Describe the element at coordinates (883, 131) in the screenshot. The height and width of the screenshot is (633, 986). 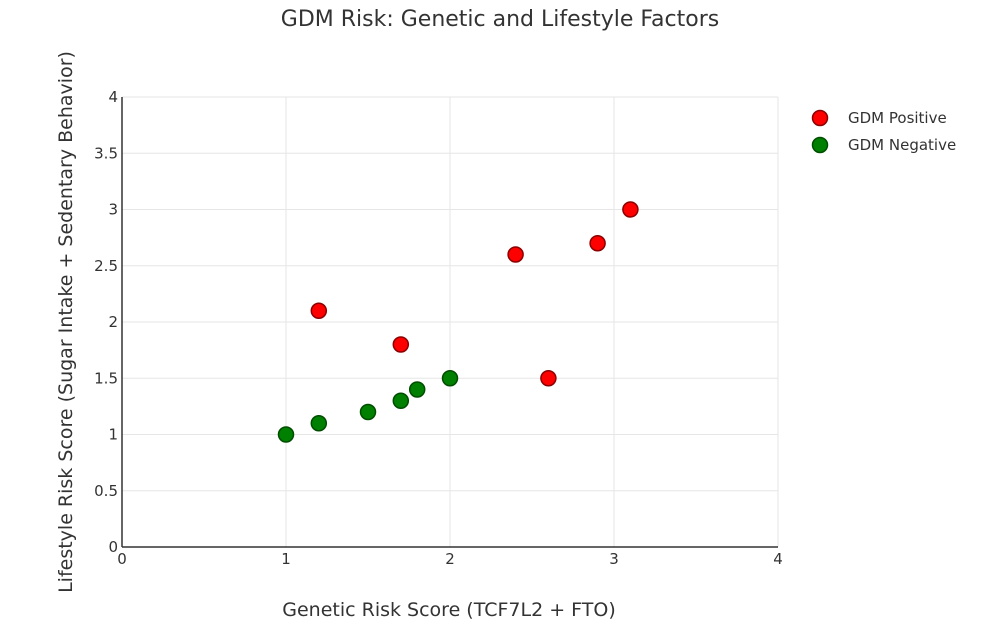
I see `legend: GDM Positive GDM Negative` at that location.